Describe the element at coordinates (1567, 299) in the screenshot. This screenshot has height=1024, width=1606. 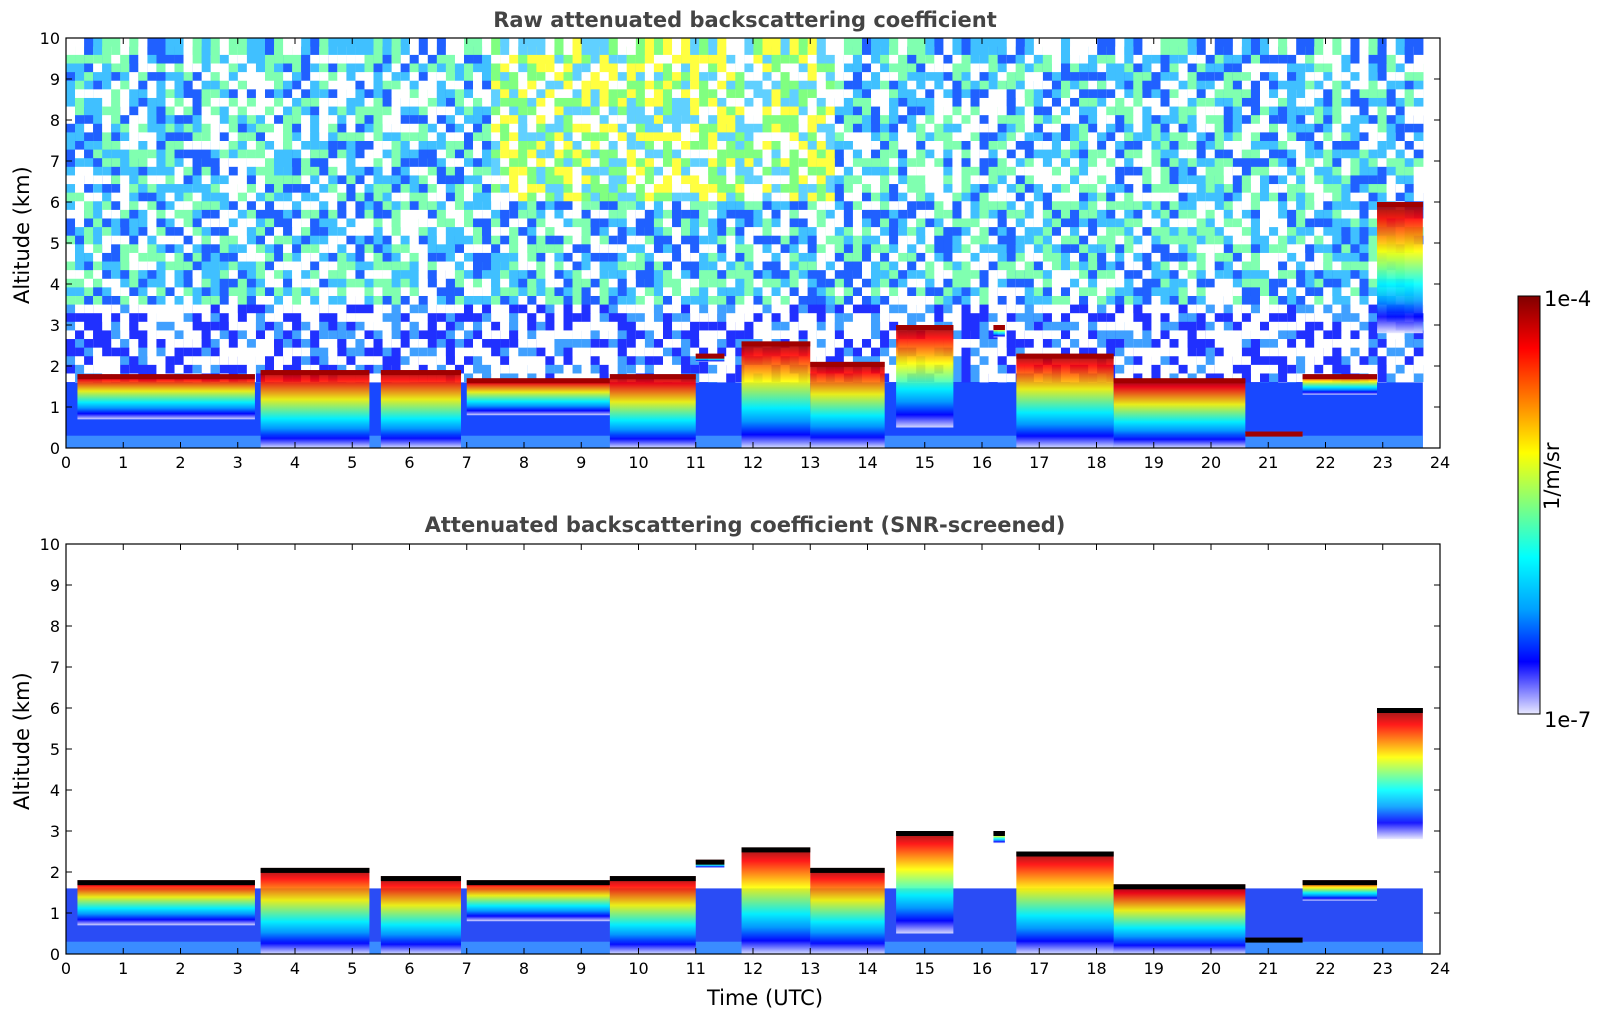
I see `colorbar-max-label: 1e-4` at that location.